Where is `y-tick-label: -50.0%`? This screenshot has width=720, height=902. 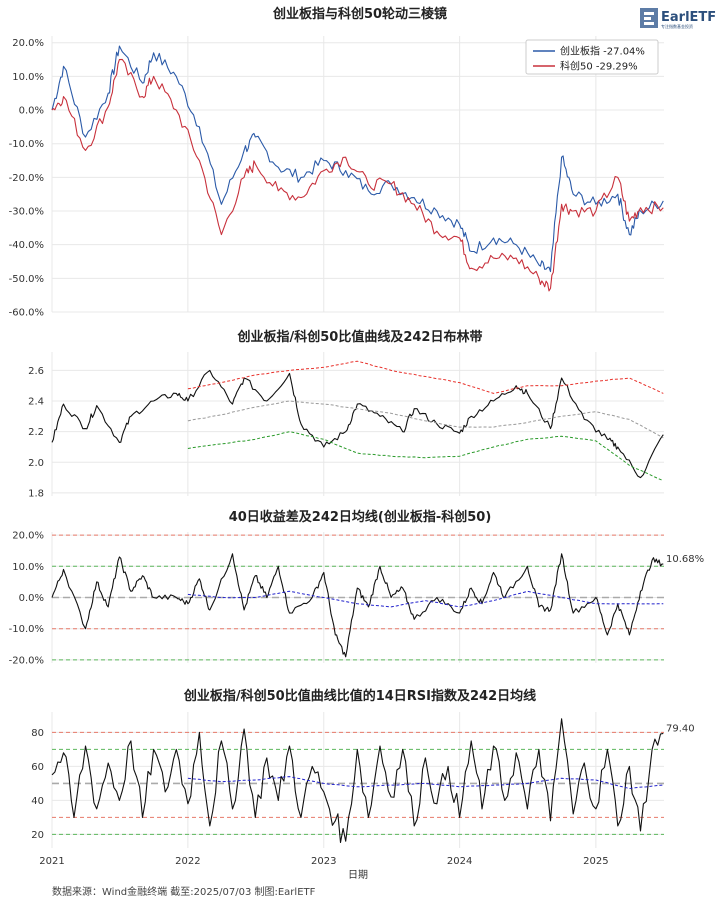
y-tick-label: -50.0% is located at coordinates (26, 279).